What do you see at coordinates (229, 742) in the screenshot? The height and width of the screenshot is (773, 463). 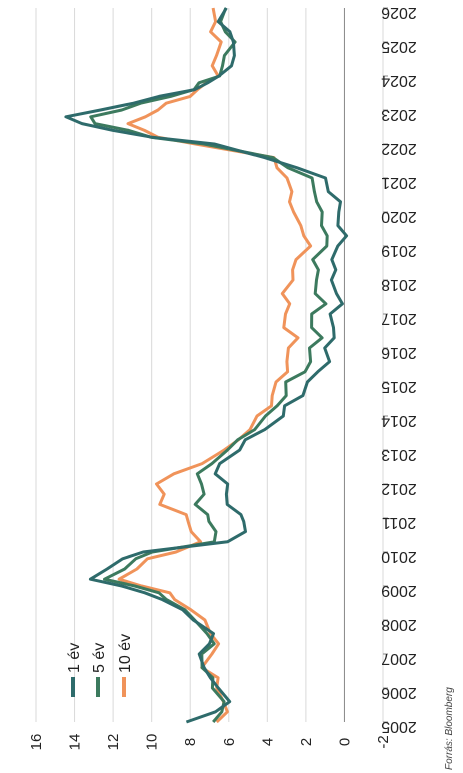 I see `y-tick-label: 6` at bounding box center [229, 742].